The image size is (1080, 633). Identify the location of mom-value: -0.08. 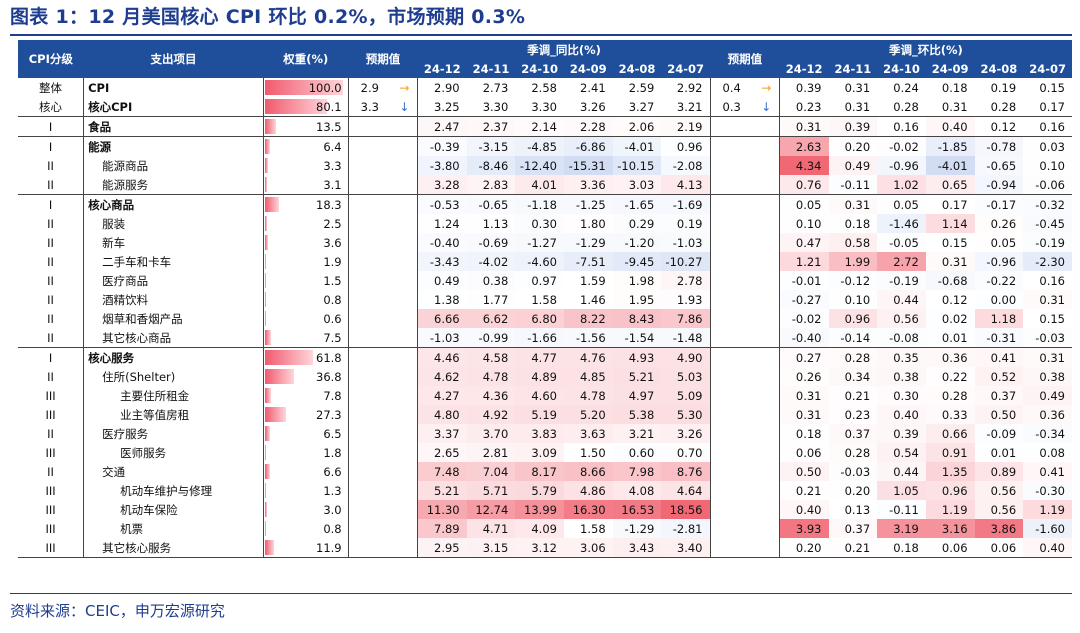
(901, 338).